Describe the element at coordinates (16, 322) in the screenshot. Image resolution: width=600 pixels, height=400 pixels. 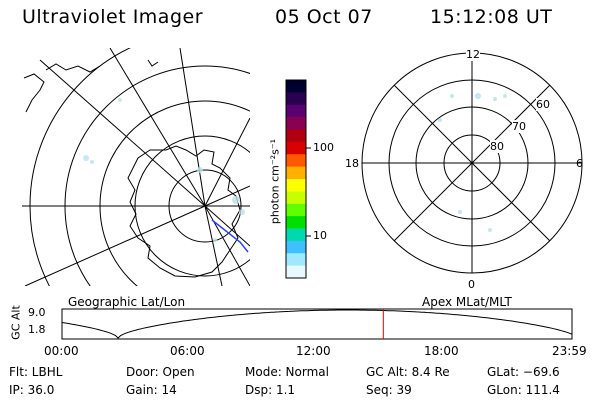
I see `altitude-ylabel: GC Alt` at that location.